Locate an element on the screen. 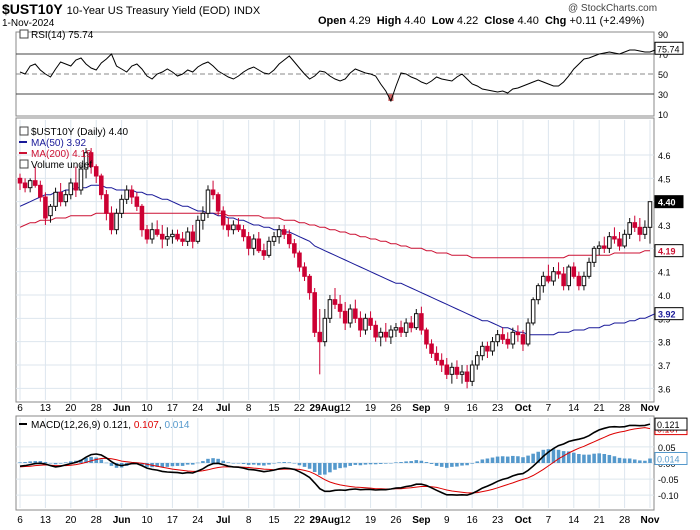 The height and width of the screenshot is (530, 700). x-tick-label-price: 14 is located at coordinates (574, 408).